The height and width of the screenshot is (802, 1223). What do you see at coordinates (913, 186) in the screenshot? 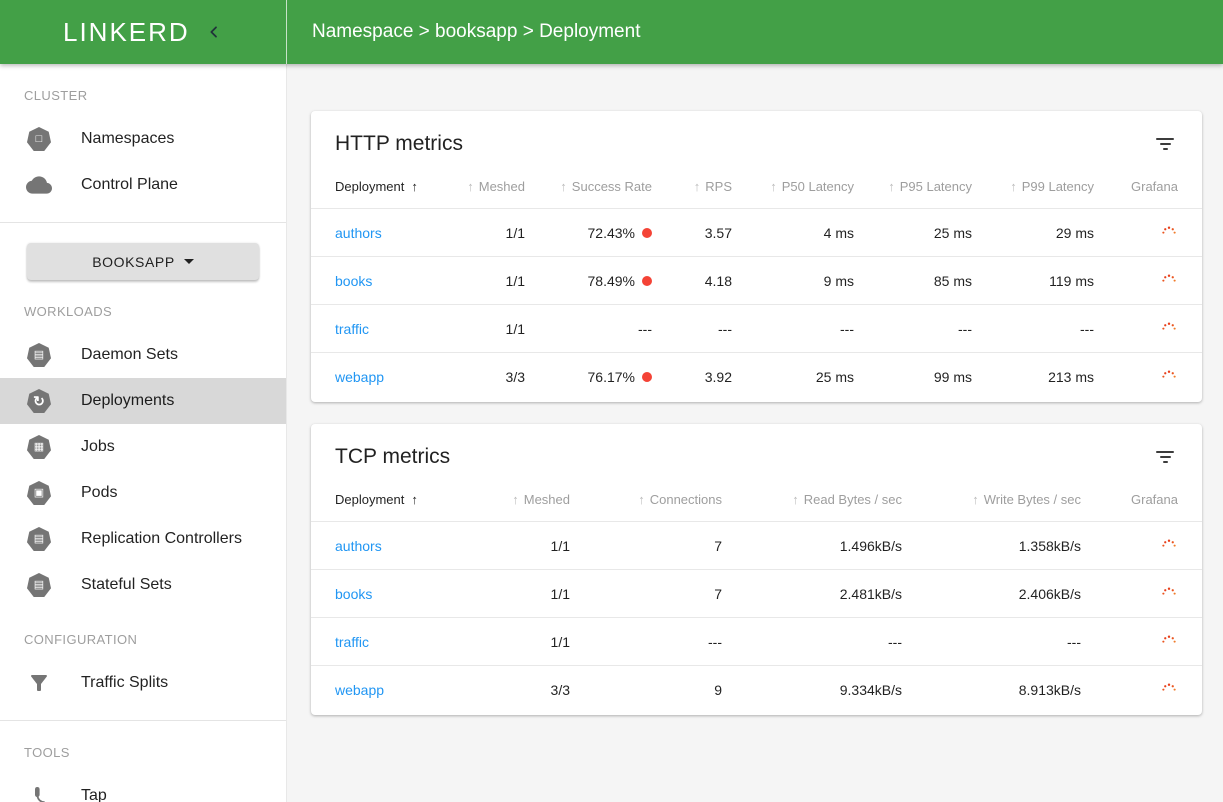
I see `column-header-p95-latency: ↑ P95 Latency` at bounding box center [913, 186].